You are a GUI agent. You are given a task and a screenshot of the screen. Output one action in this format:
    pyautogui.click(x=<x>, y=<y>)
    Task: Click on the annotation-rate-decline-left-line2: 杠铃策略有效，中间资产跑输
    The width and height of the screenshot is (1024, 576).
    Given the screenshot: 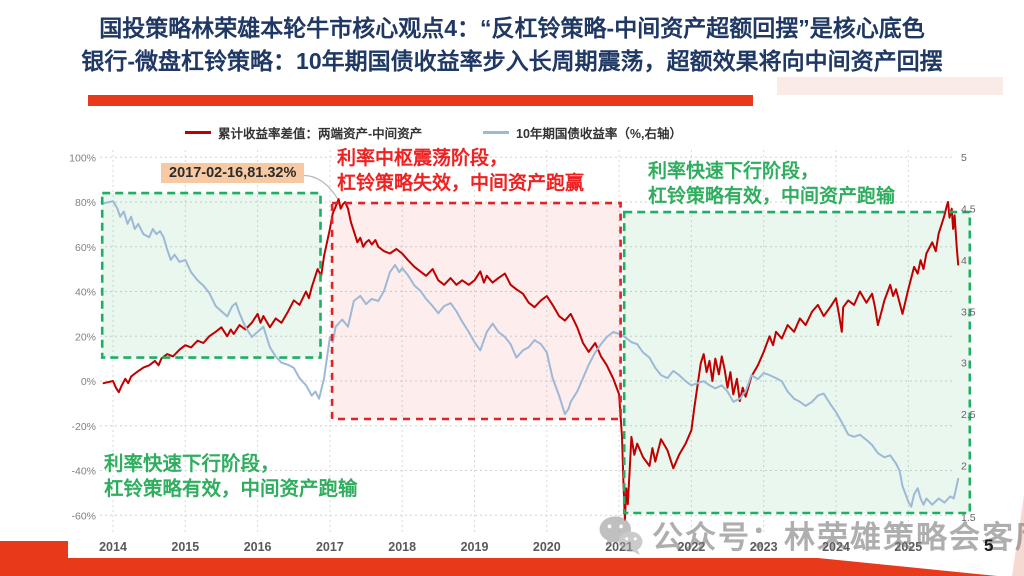 What is the action you would take?
    pyautogui.click(x=231, y=489)
    